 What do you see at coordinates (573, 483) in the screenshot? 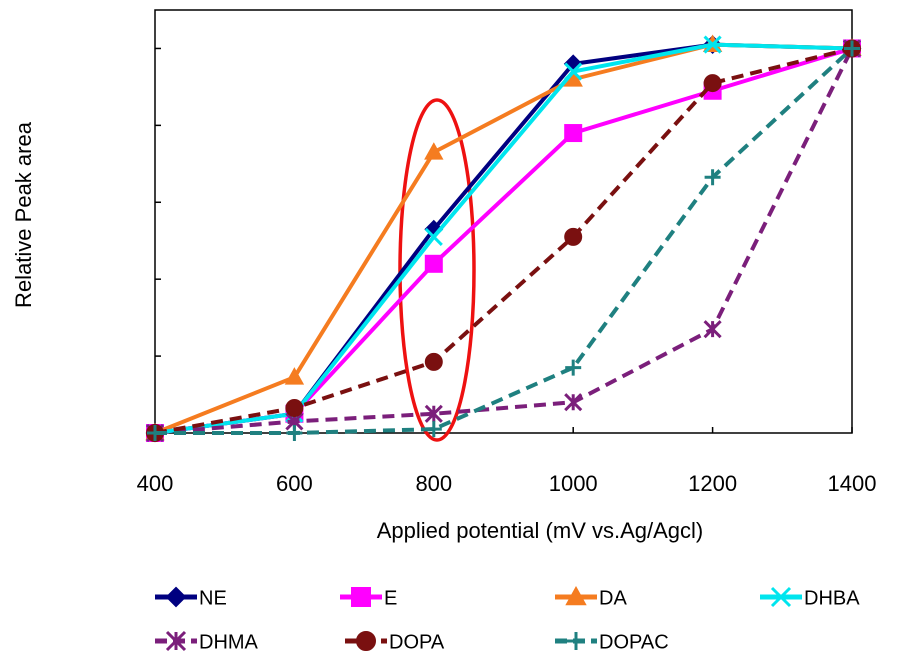
I see `x-tick-label: 1000` at bounding box center [573, 483].